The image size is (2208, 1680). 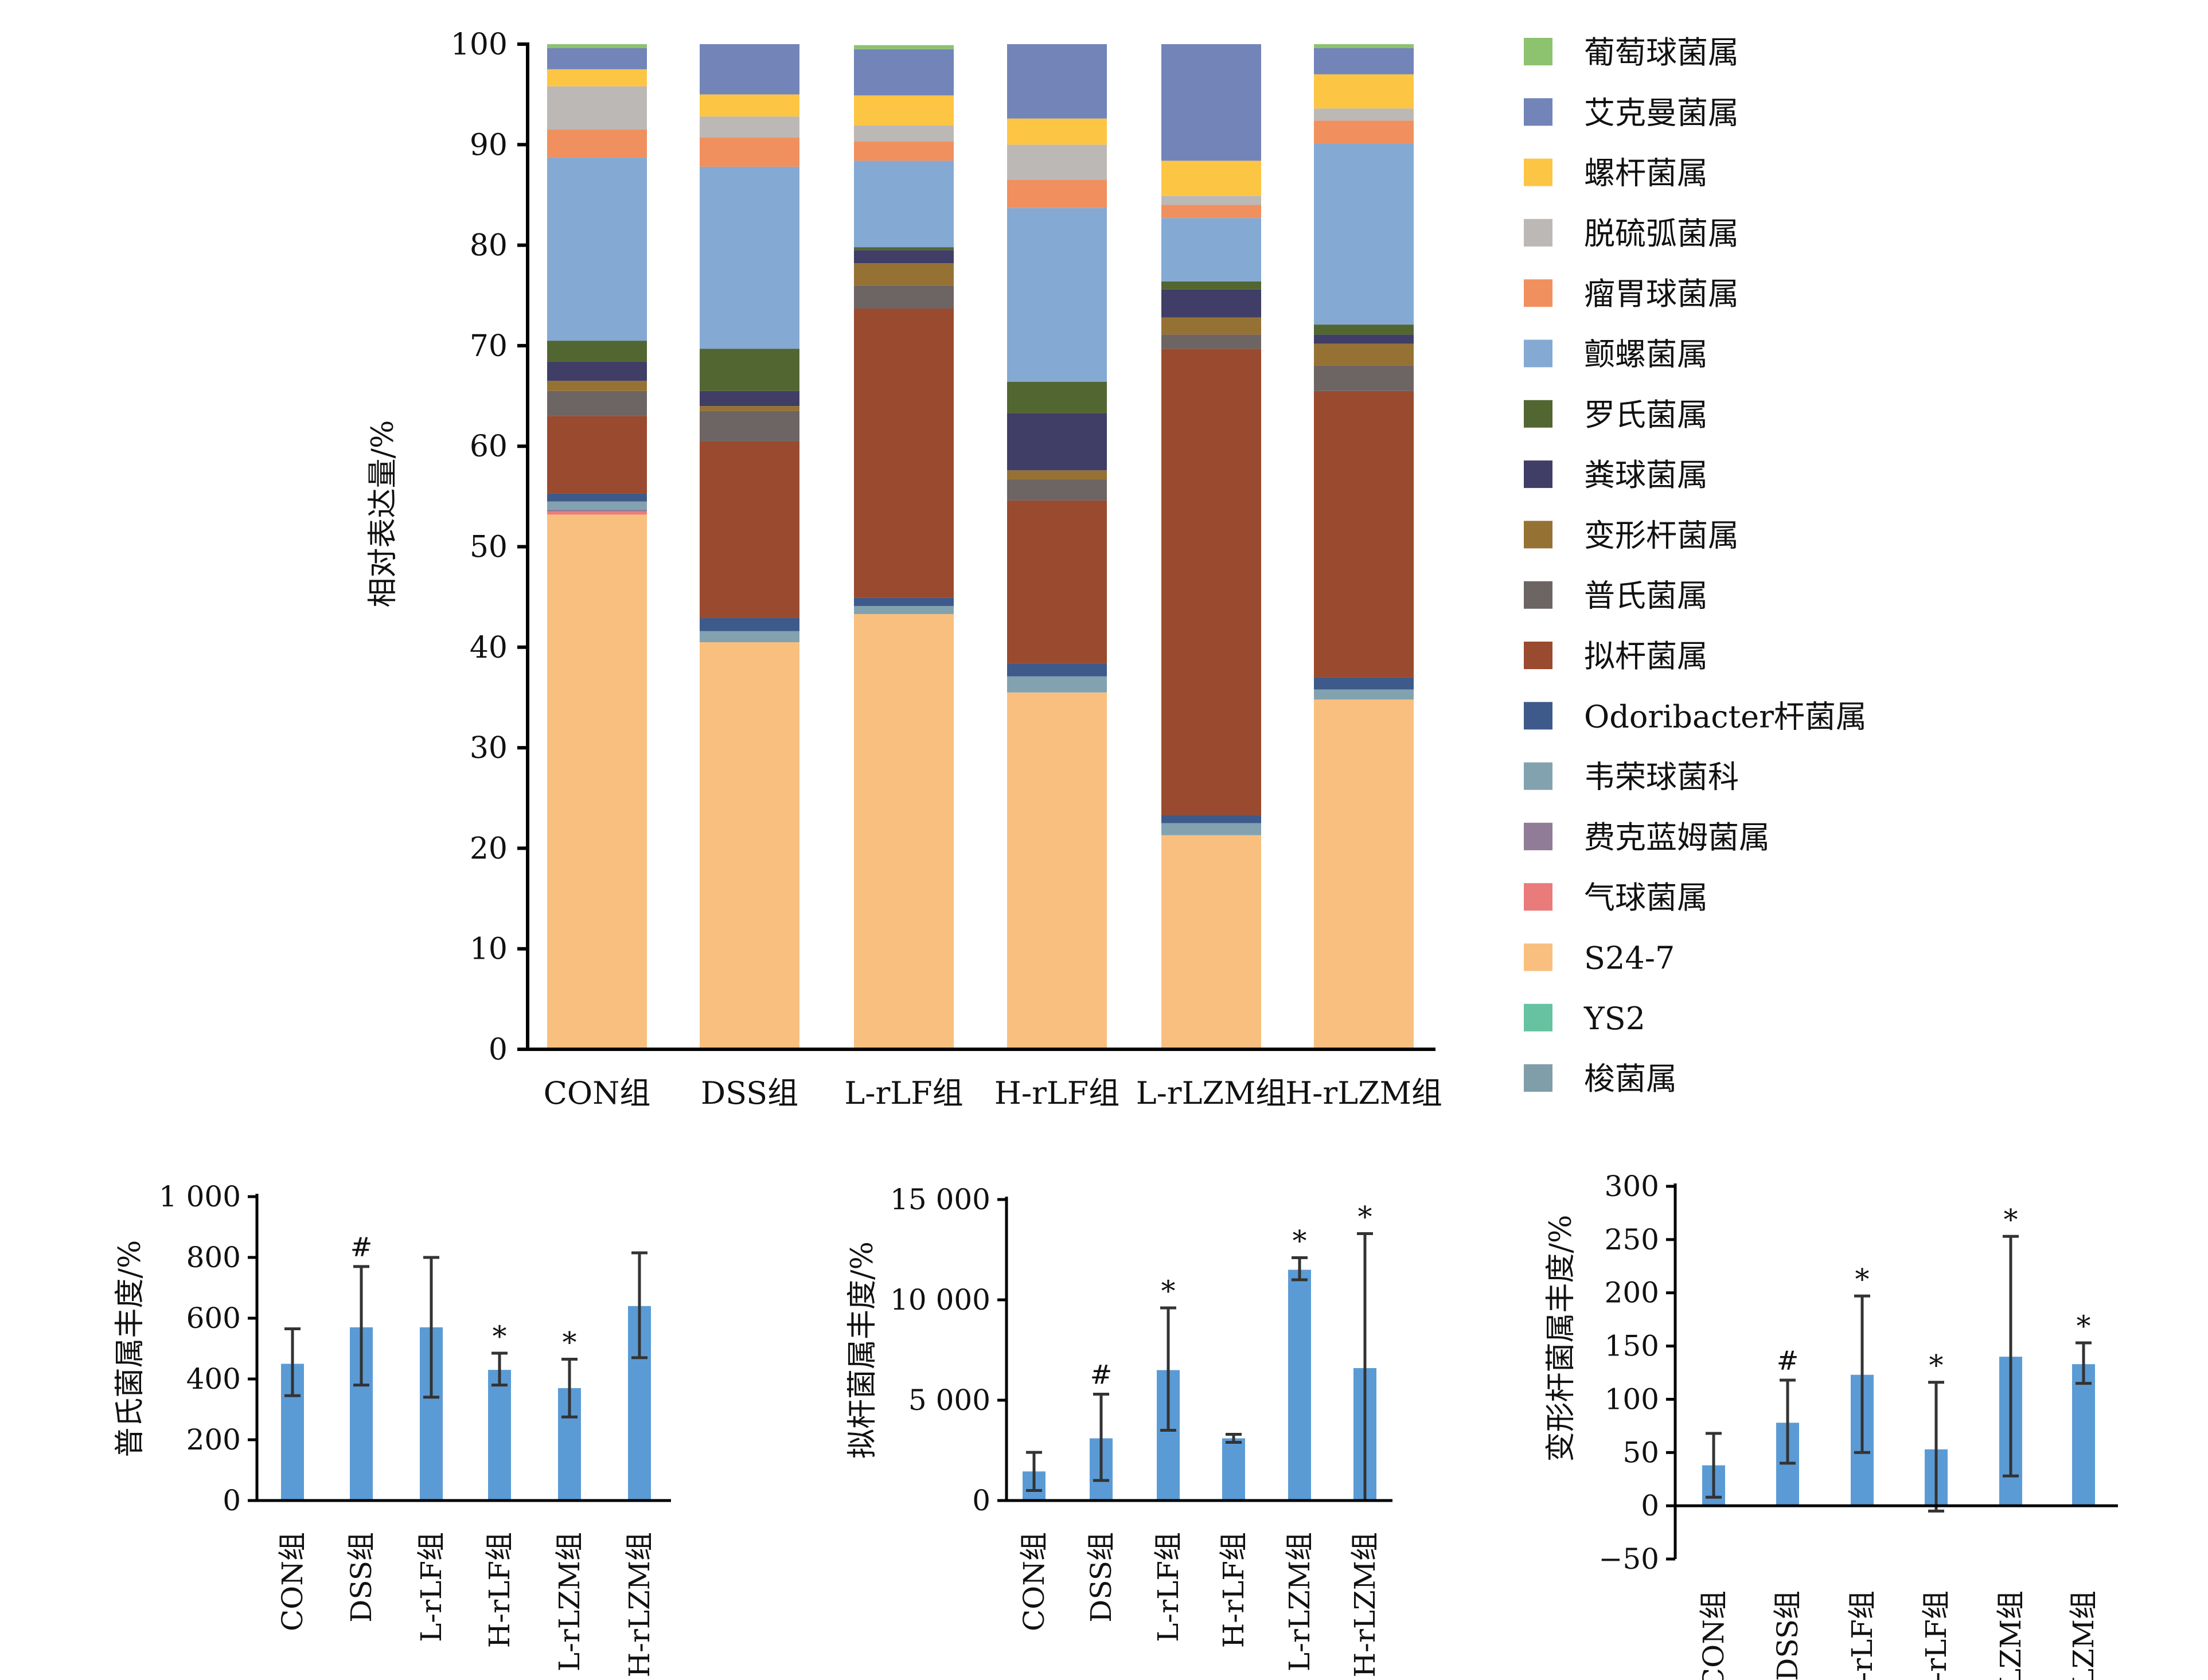 I want to click on y-tick-label: −50, so click(x=1628, y=1559).